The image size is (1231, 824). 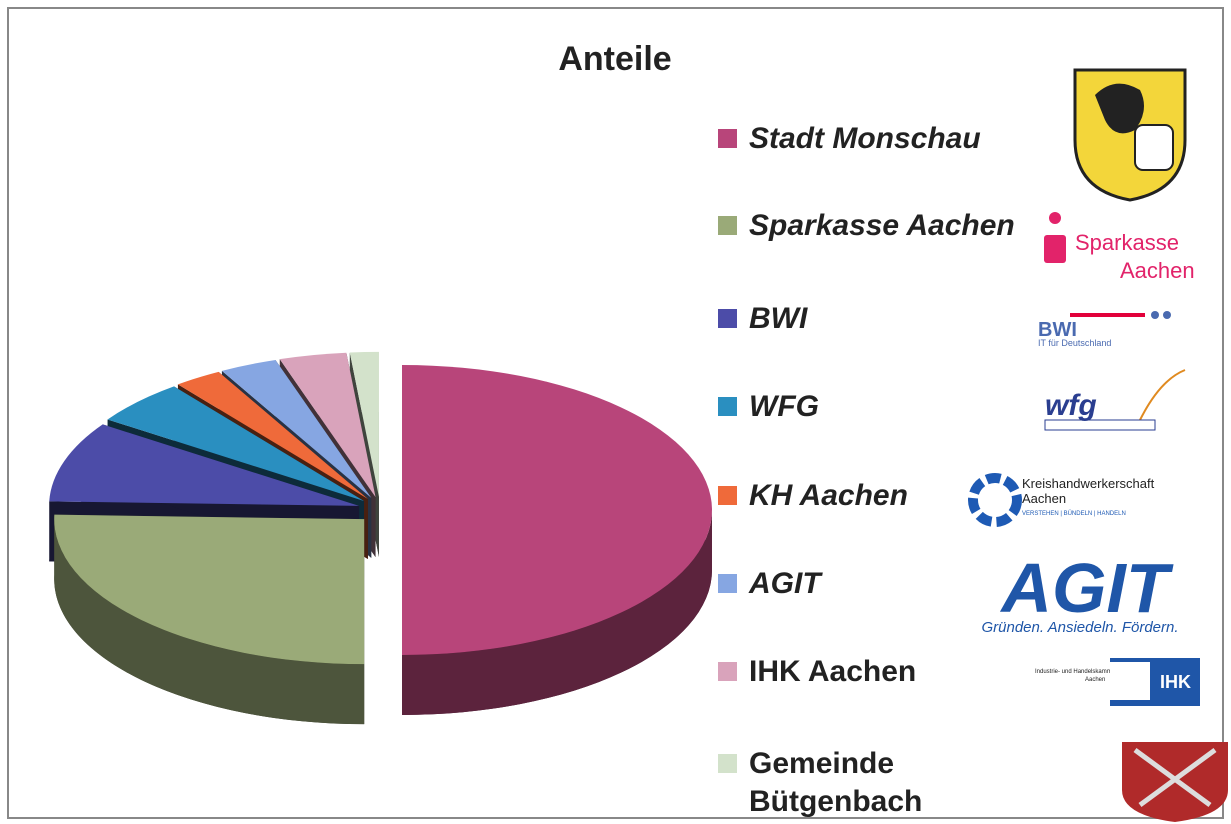 What do you see at coordinates (1117, 682) in the screenshot?
I see `logo-ihk: Industrie- und Handelskammer Aachen IHK` at bounding box center [1117, 682].